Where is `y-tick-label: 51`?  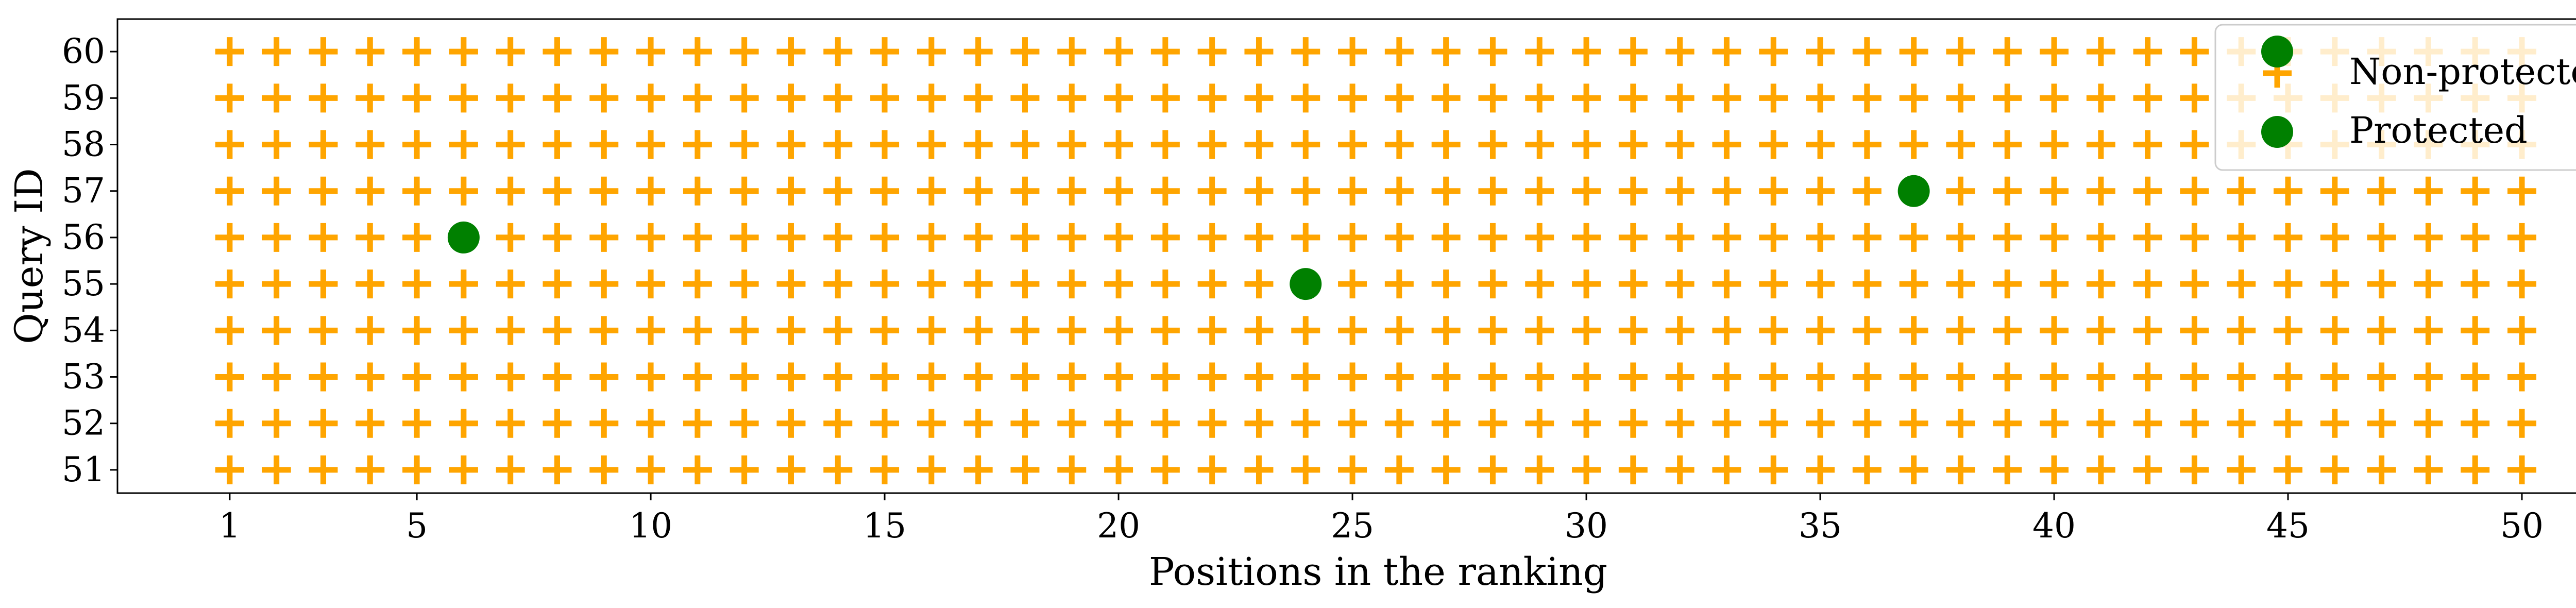
y-tick-label: 51 is located at coordinates (83, 469).